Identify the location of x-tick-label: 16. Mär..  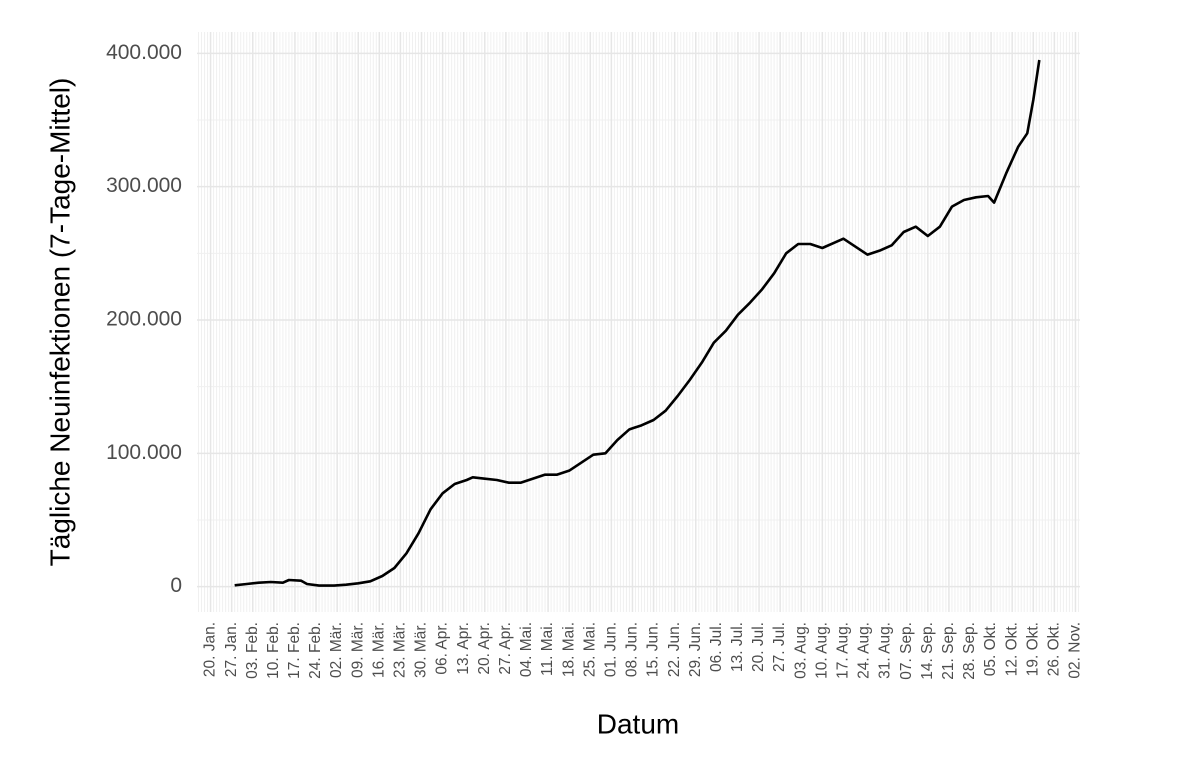
(378, 650).